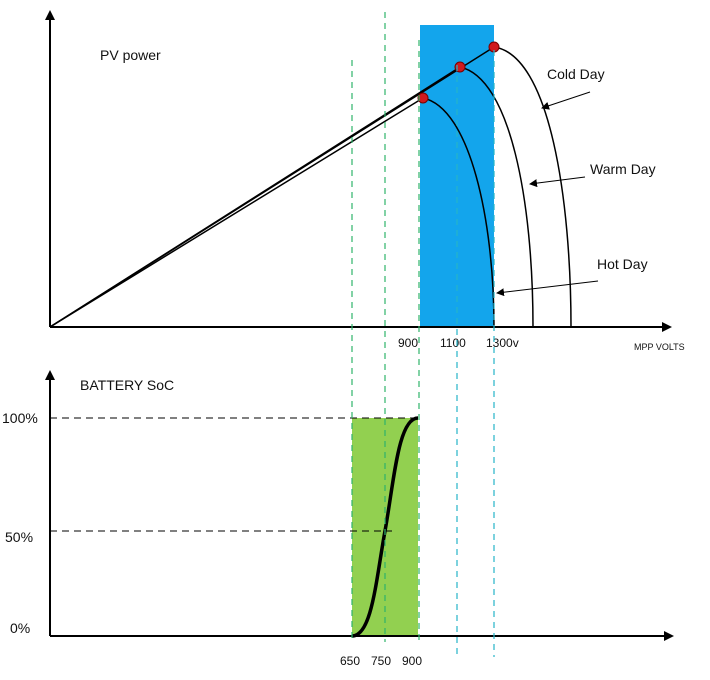 The width and height of the screenshot is (710, 680). Describe the element at coordinates (127, 385) in the screenshot. I see `panel-title: BATTERY SoC` at that location.